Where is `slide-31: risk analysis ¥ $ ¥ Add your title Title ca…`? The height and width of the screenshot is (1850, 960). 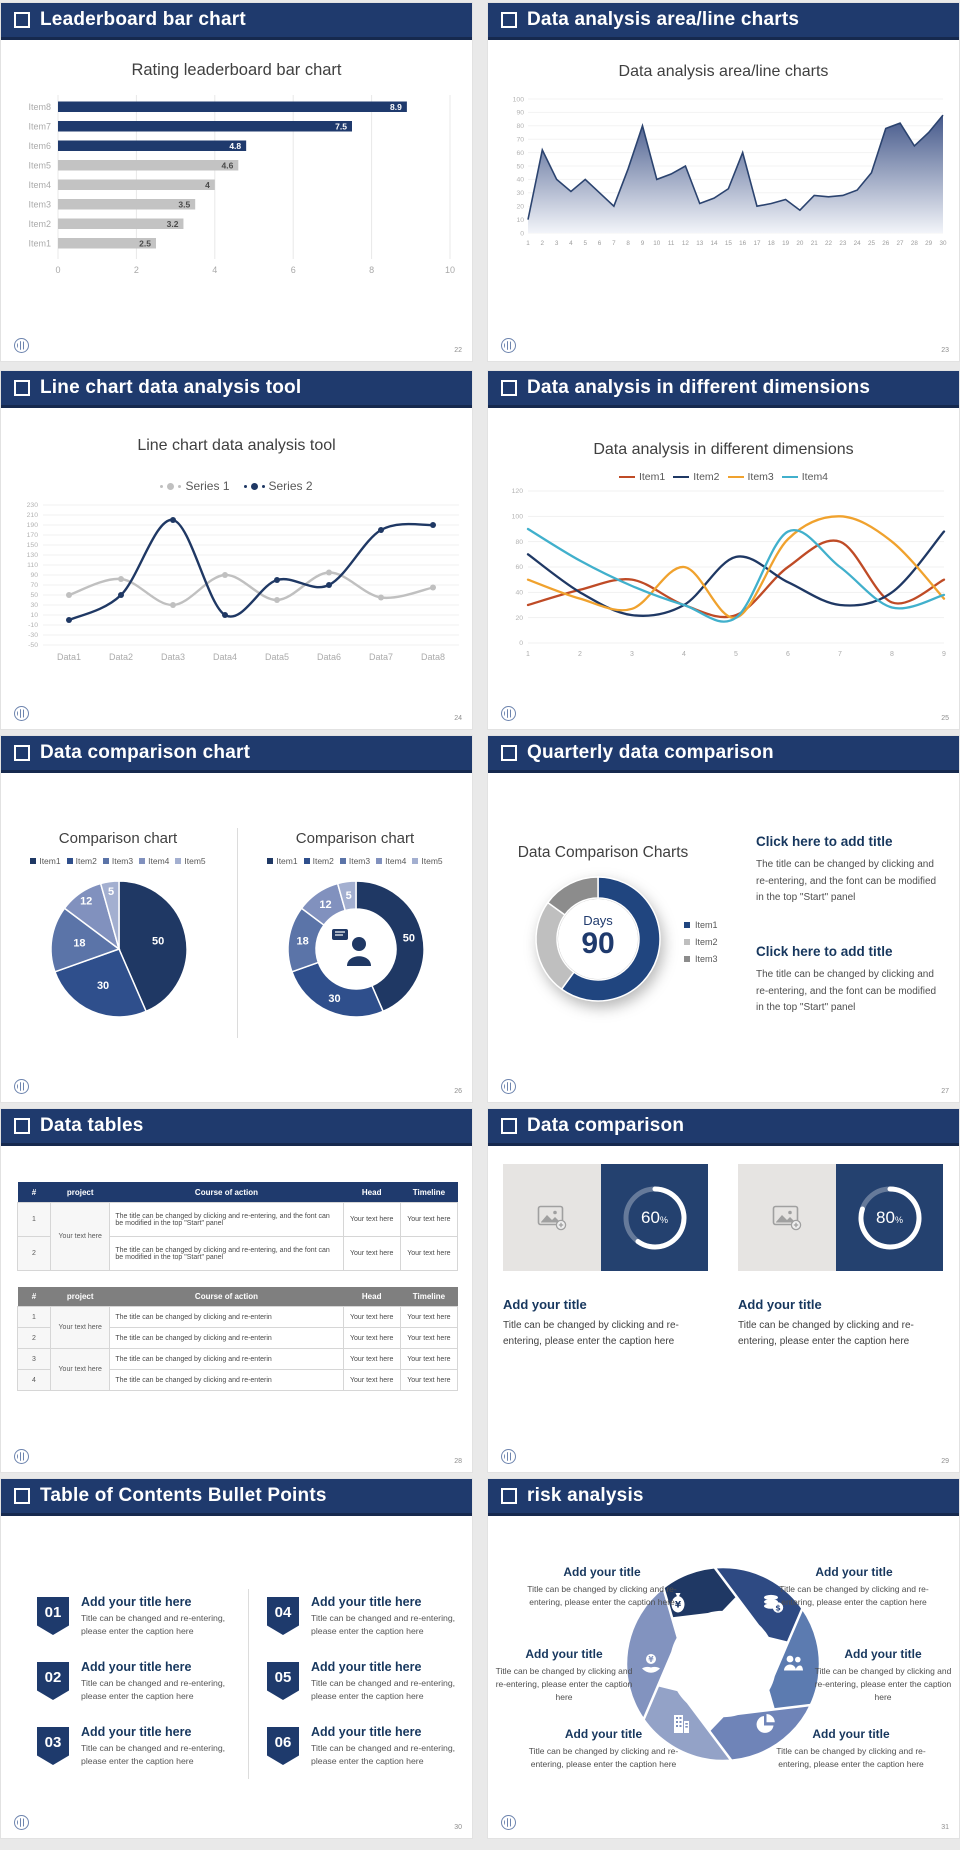
slide-31: risk analysis ¥ $ ¥ Add your title Title ca… is located at coordinates (723, 1658).